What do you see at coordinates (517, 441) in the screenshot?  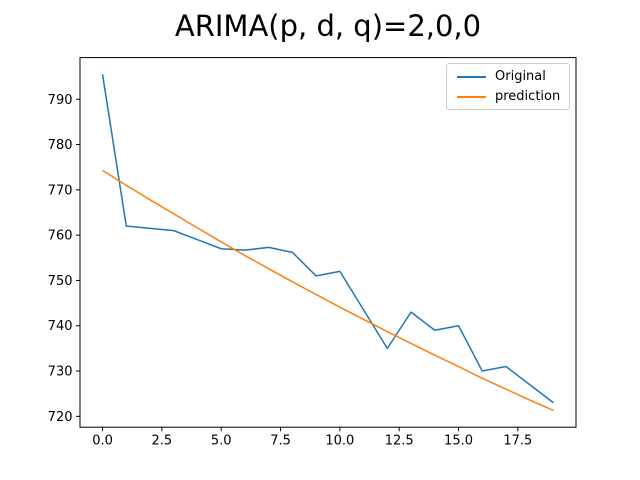 I see `x-axis-tick-label: 17.5` at bounding box center [517, 441].